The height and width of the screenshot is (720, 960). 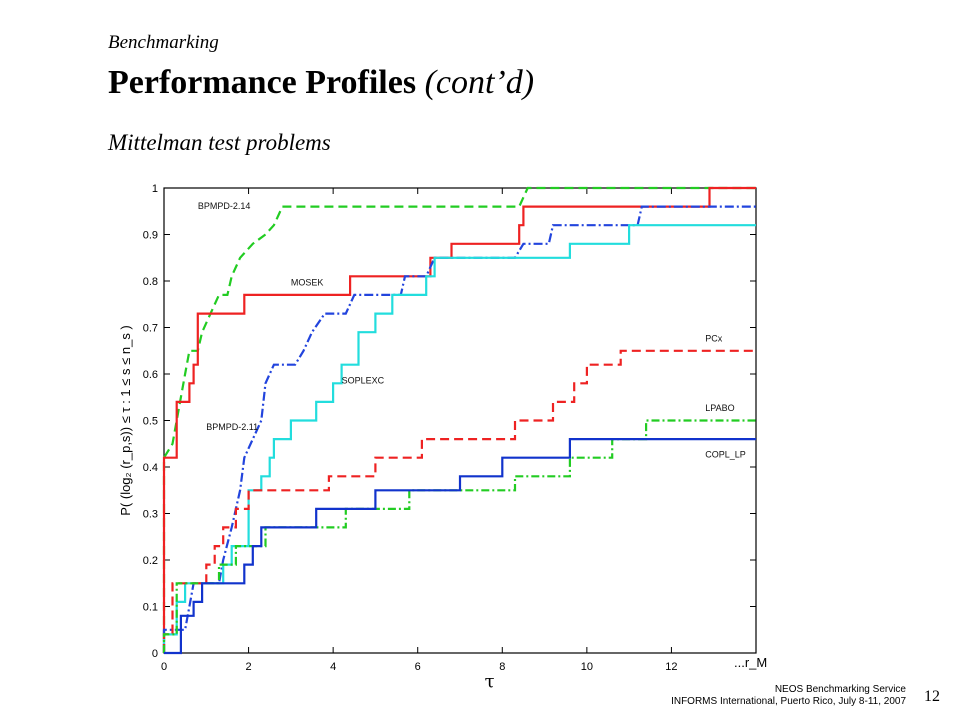 I want to click on y-tick-label: 0.7, so click(x=150, y=329).